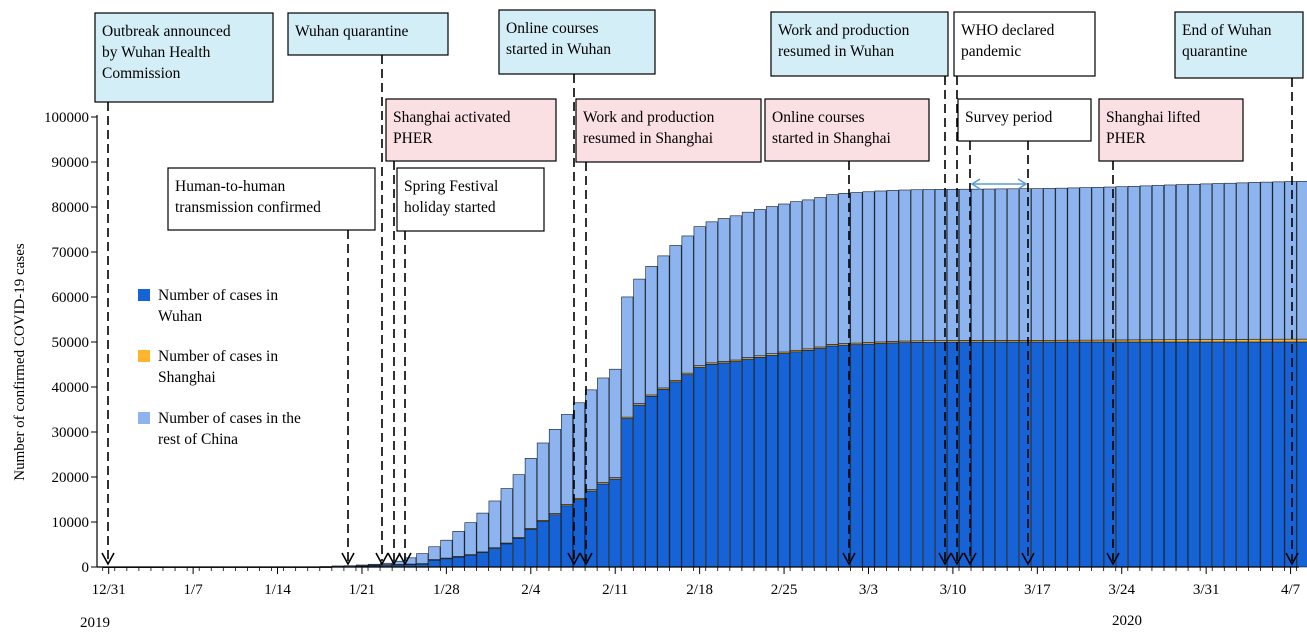  What do you see at coordinates (1028, 559) in the screenshot?
I see `survey-arrow-head` at bounding box center [1028, 559].